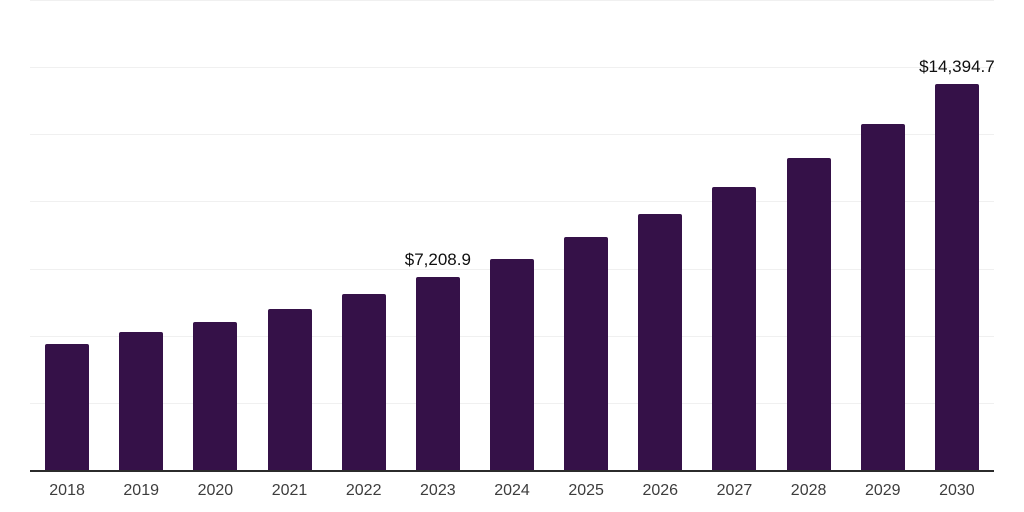  What do you see at coordinates (141, 490) in the screenshot?
I see `x-tick-label-2019: 2019` at bounding box center [141, 490].